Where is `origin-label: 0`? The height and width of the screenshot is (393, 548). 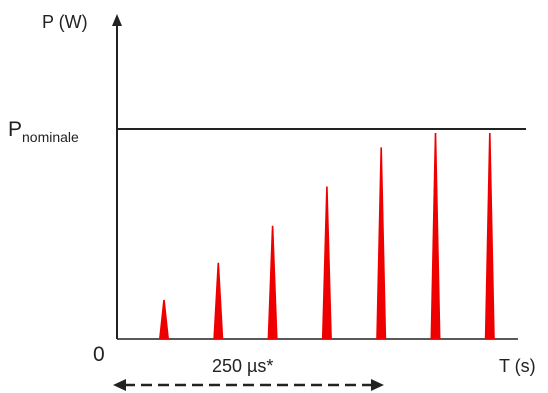
origin-label: 0 is located at coordinates (99, 354).